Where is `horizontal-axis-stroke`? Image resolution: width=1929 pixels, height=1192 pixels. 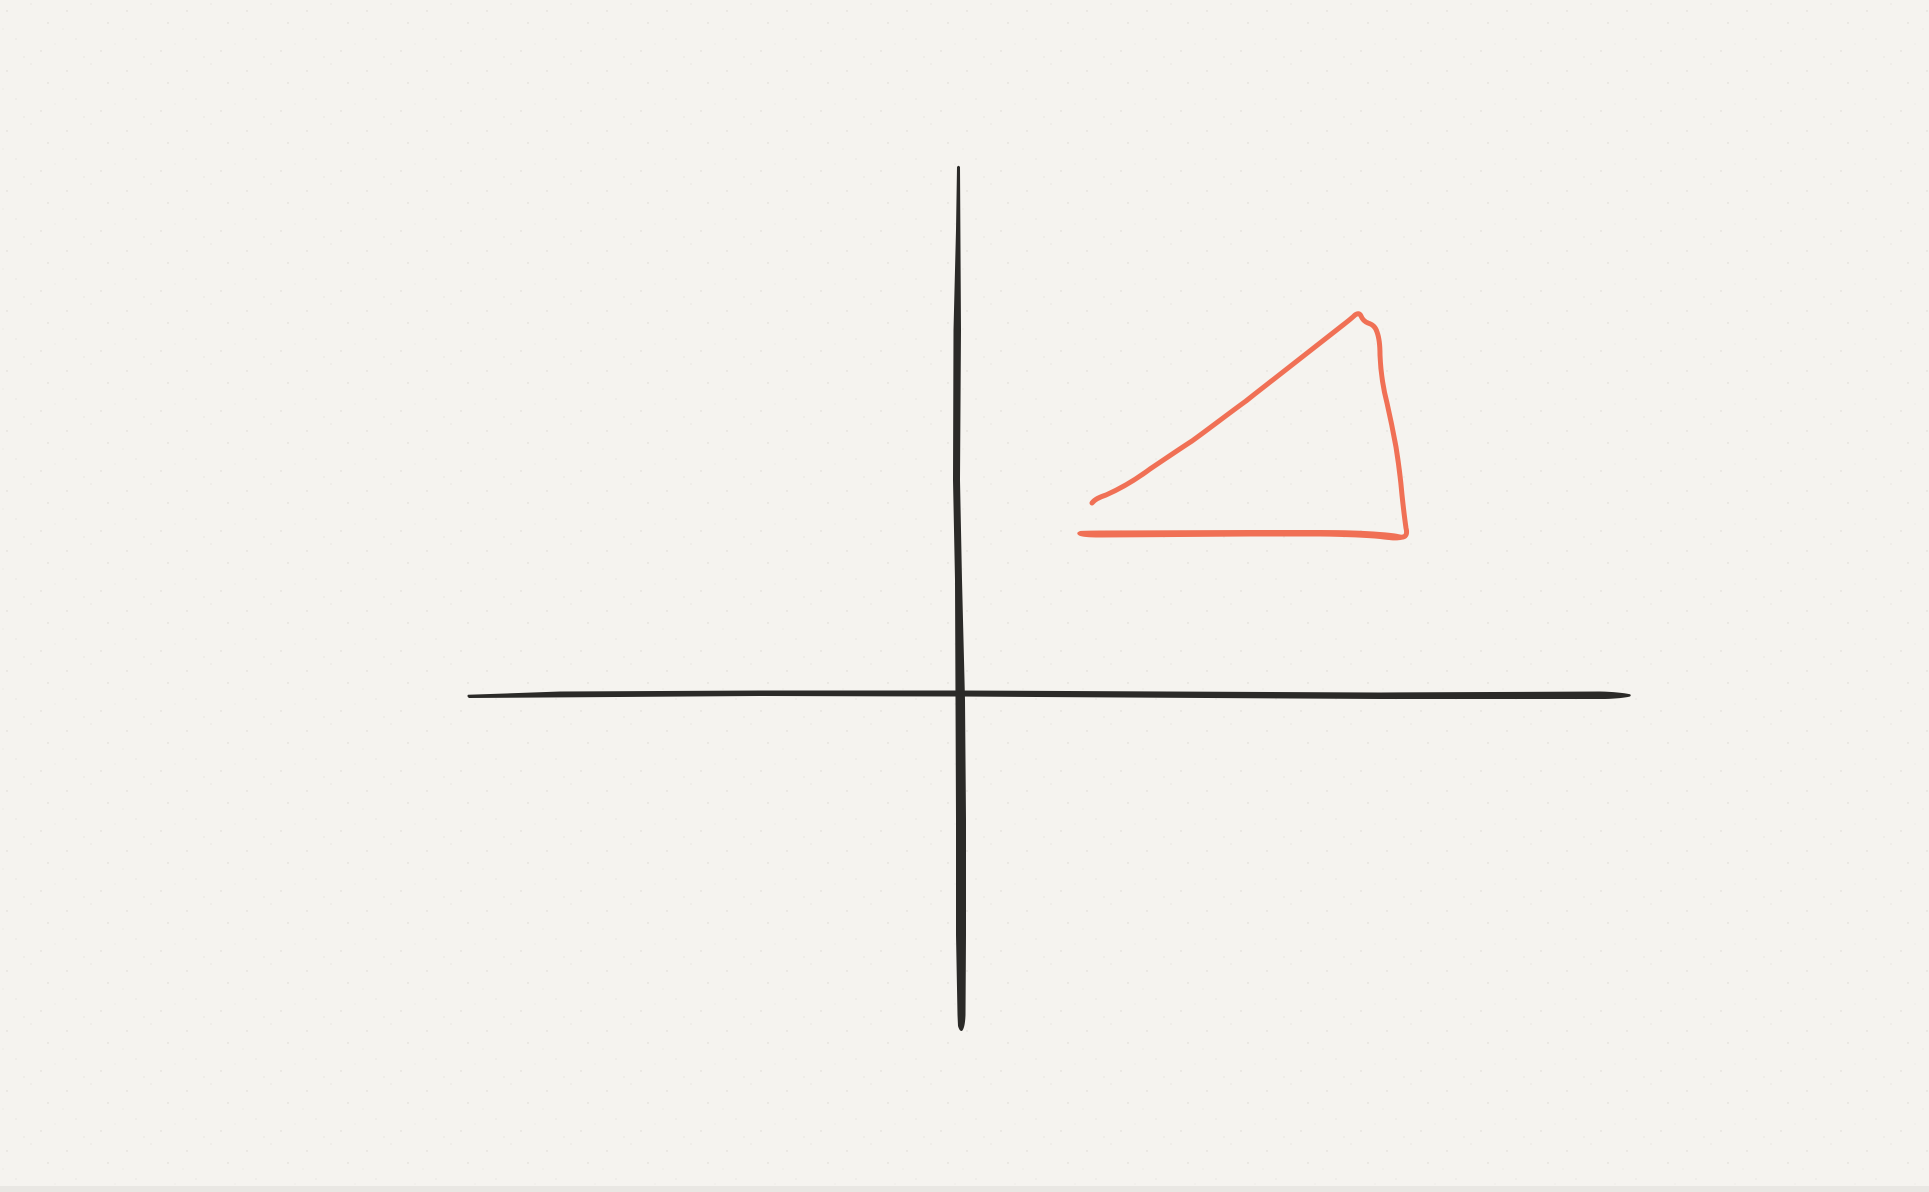 horizontal-axis-stroke is located at coordinates (1049, 695).